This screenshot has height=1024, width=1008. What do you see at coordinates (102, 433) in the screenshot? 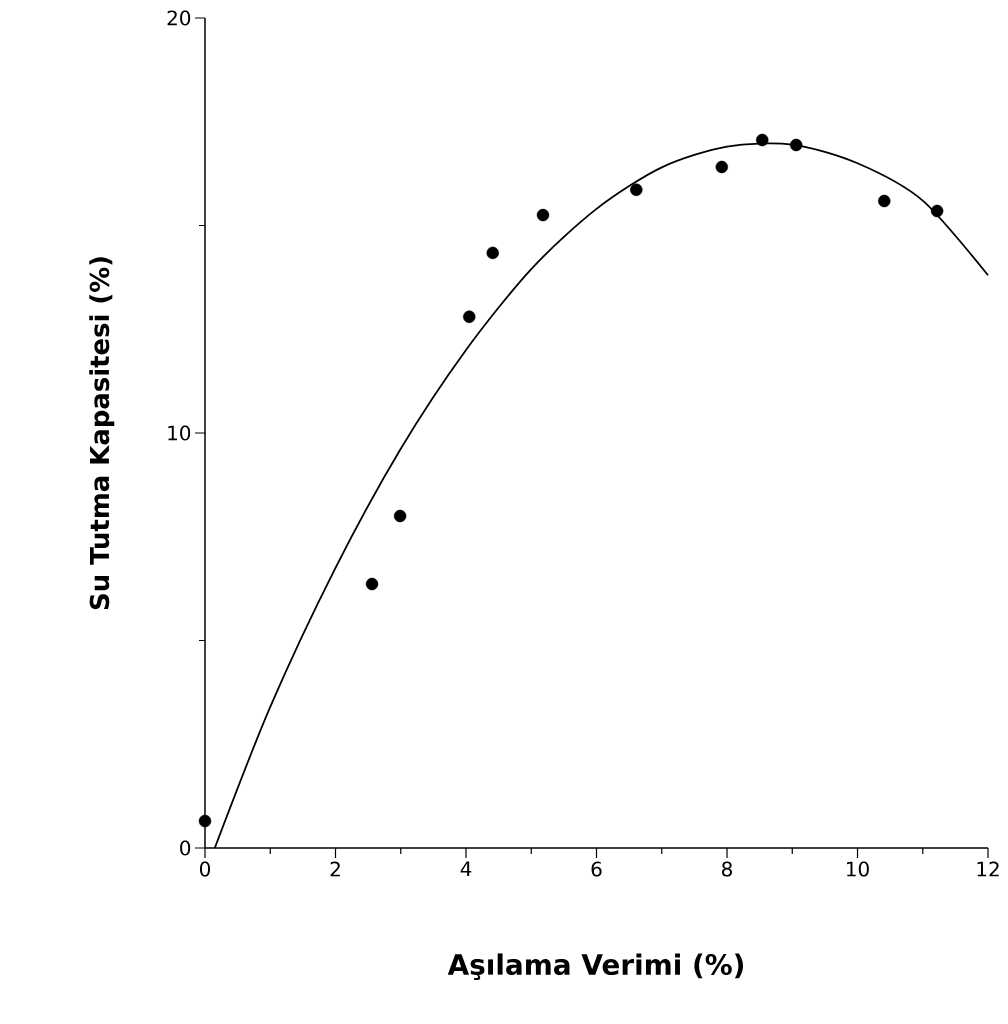
I see `y-axis-title: Su Tutma Kapasitesi (%)` at bounding box center [102, 433].